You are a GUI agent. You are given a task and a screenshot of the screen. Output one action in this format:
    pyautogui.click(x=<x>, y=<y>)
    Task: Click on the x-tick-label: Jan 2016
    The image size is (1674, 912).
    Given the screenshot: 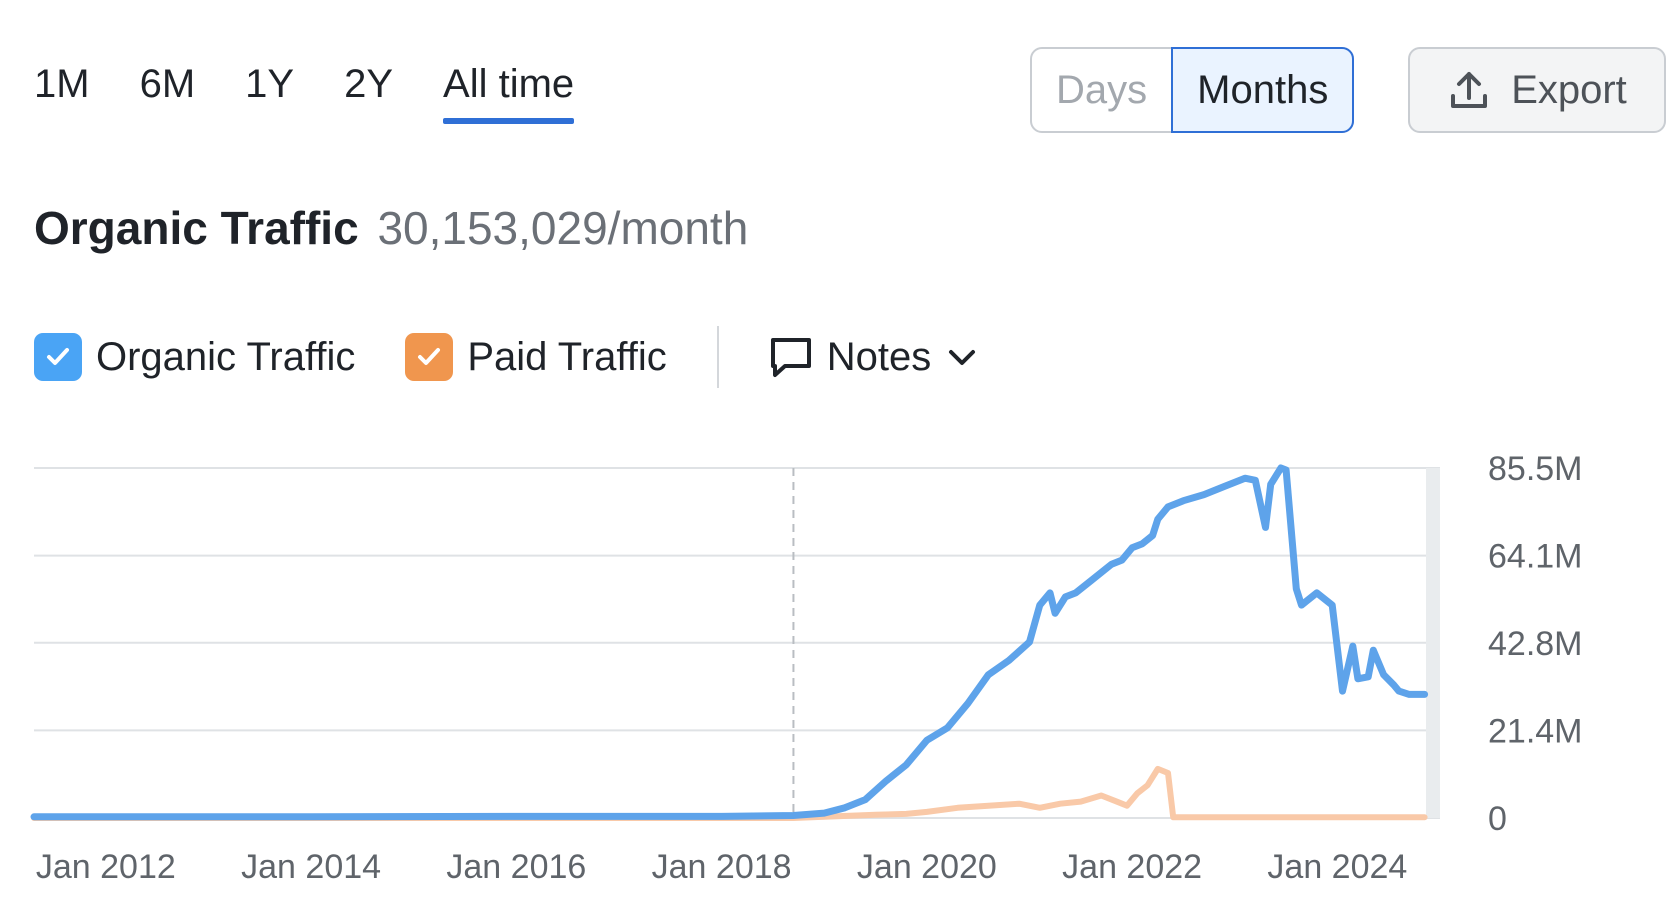 What is the action you would take?
    pyautogui.click(x=516, y=867)
    